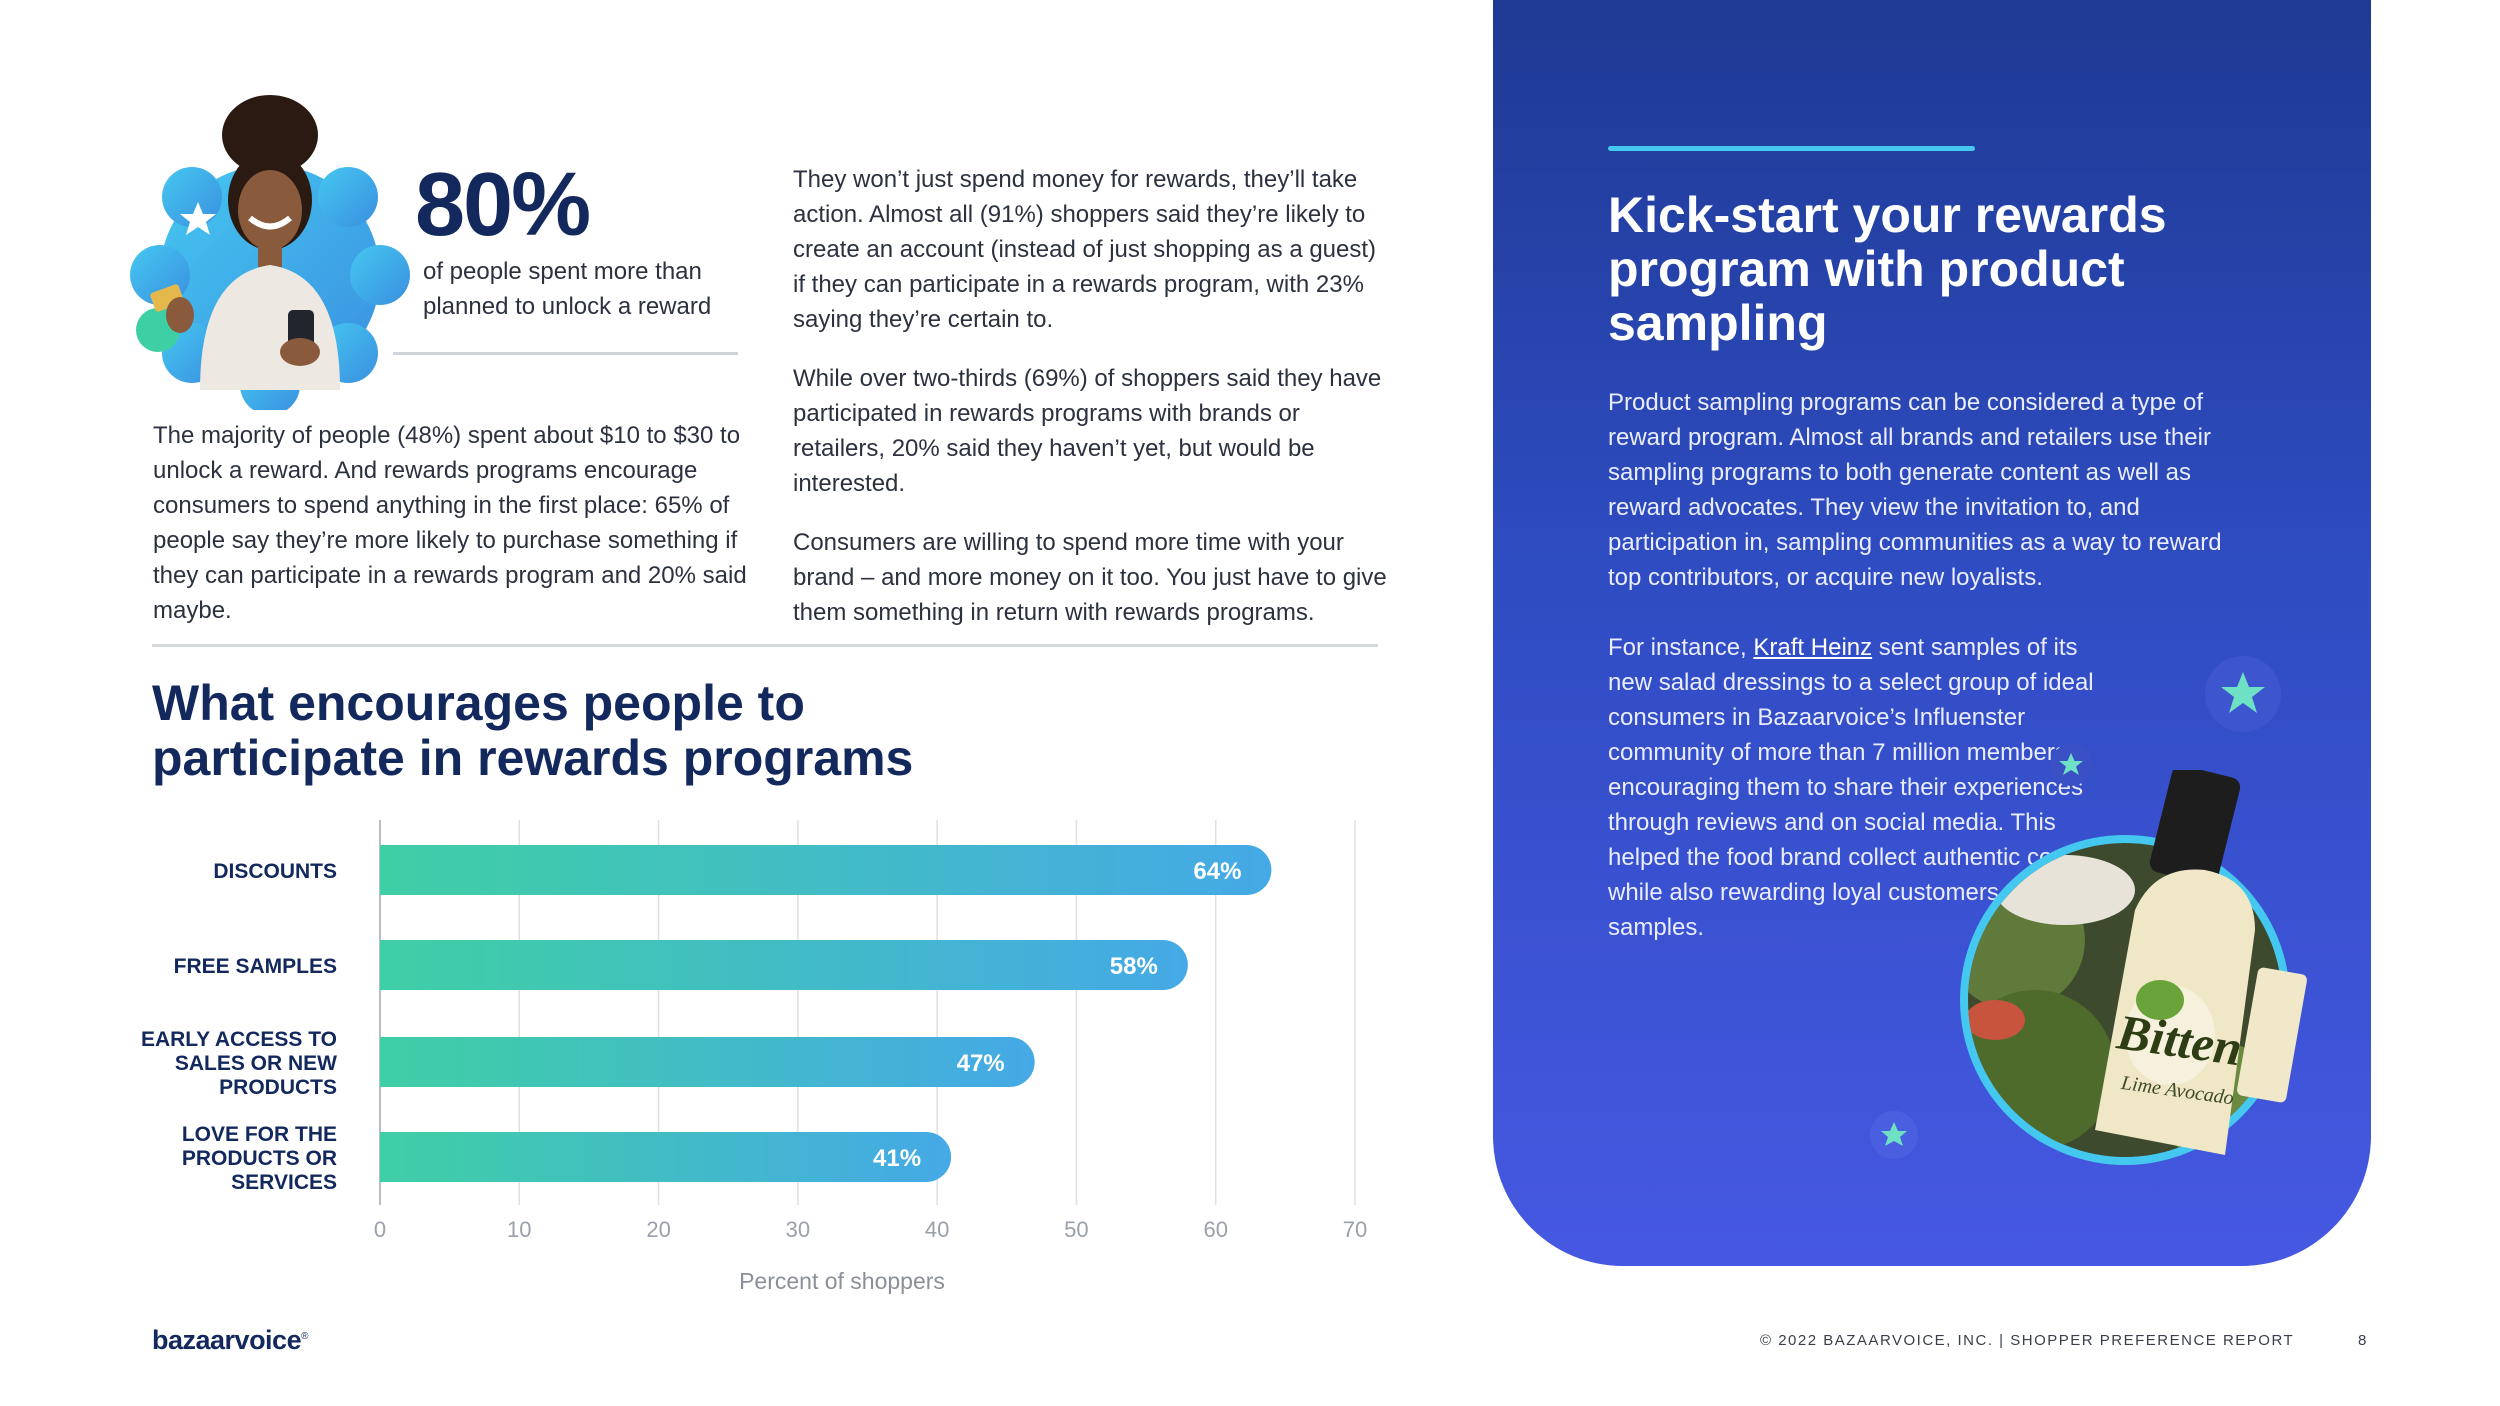 Image resolution: width=2500 pixels, height=1406 pixels. I want to click on bazaarvoice-logo: bazaarvoice®, so click(230, 1340).